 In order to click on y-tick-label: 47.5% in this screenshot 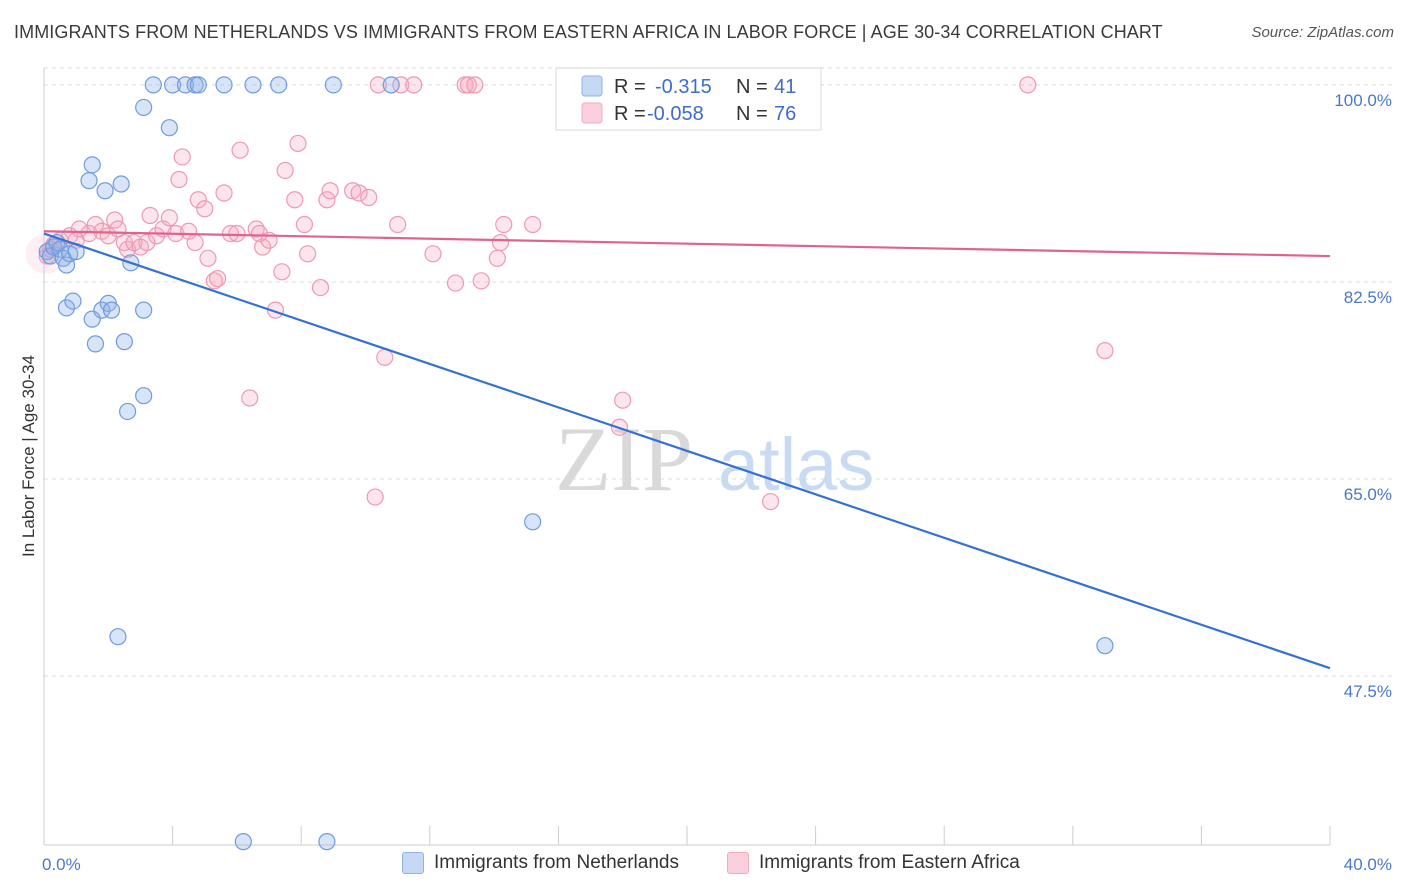, I will do `click(1368, 691)`.